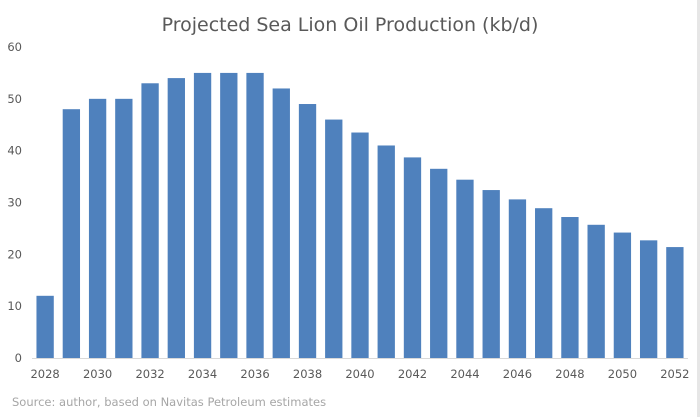 This screenshot has height=417, width=700. What do you see at coordinates (350, 25) in the screenshot?
I see `chart-title: Projected Sea Lion Oil Production (kb/d)` at bounding box center [350, 25].